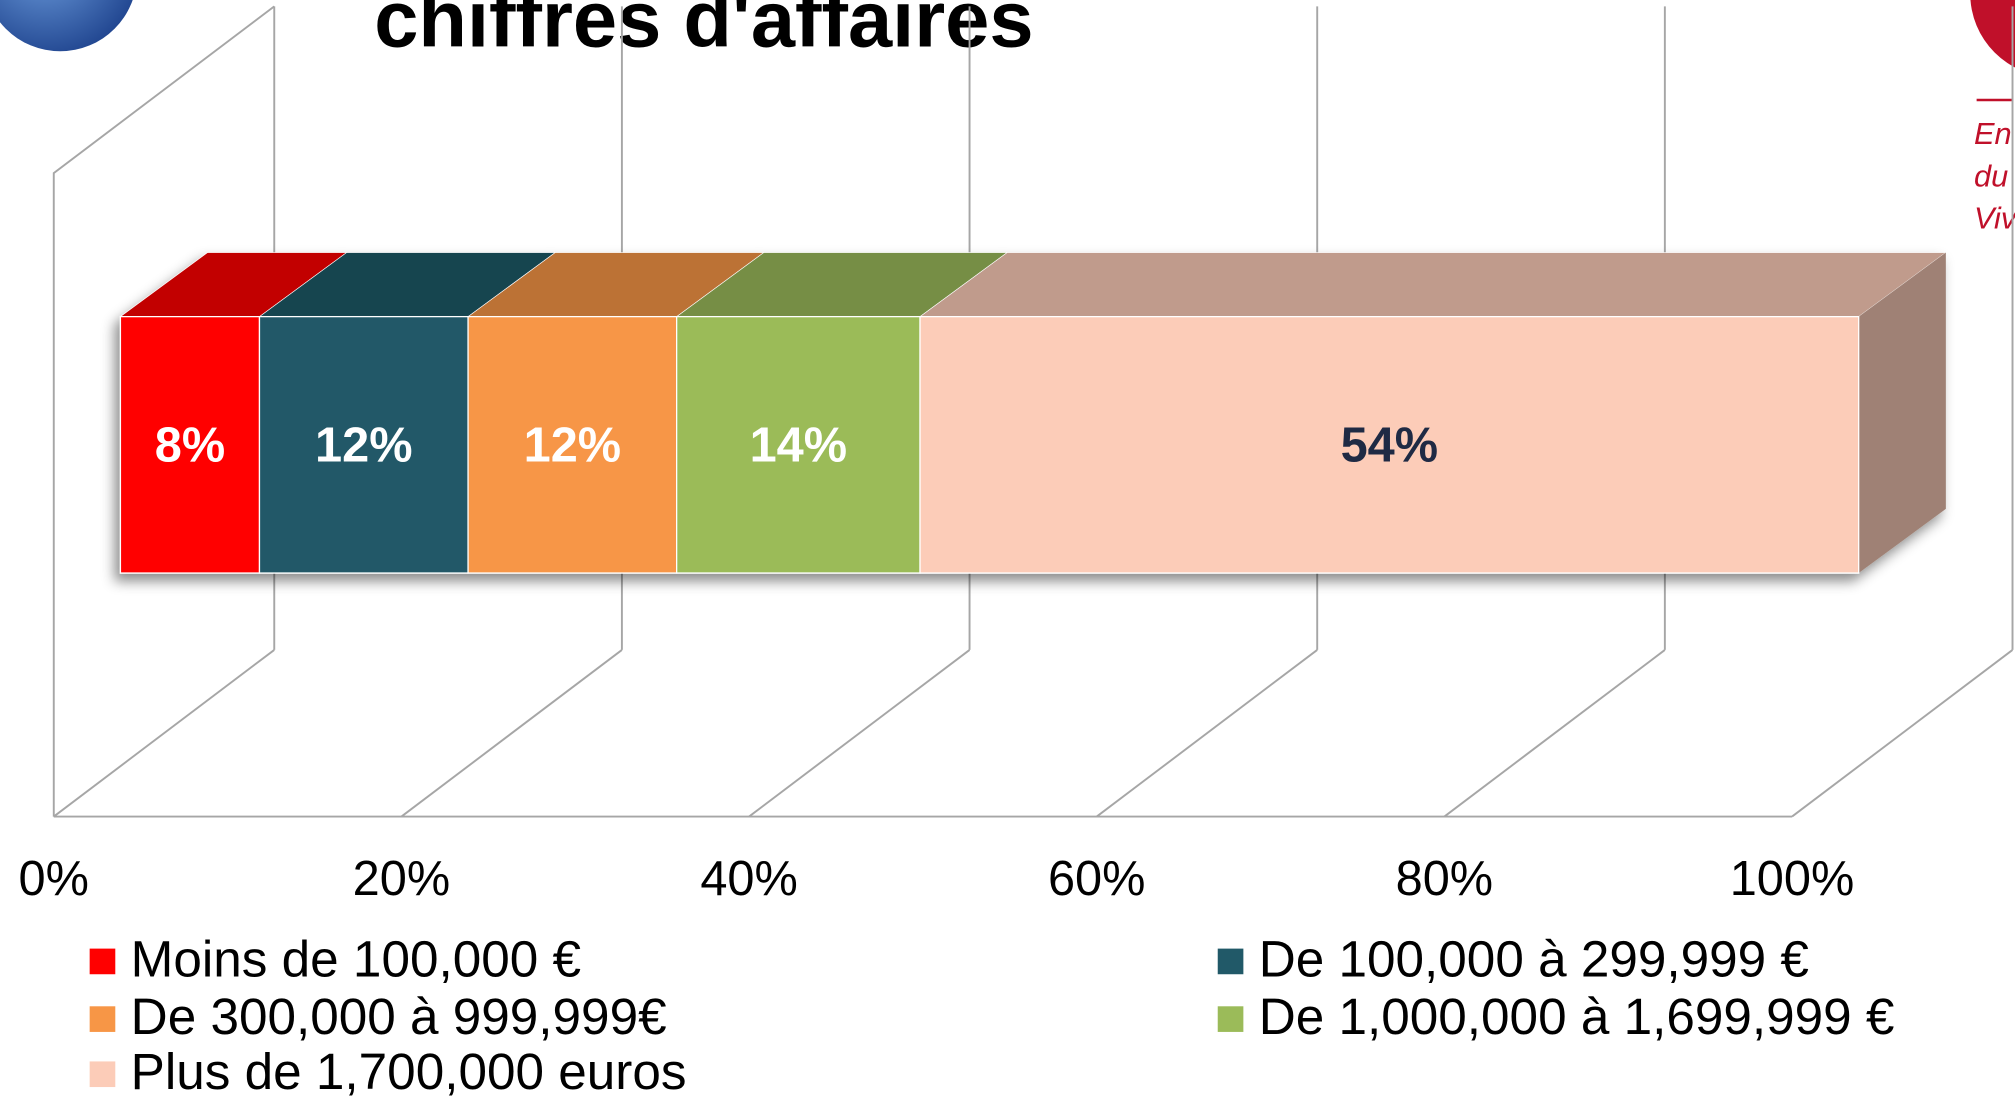 The image size is (2015, 1105). Describe the element at coordinates (748, 879) in the screenshot. I see `x-tick-label: 40%` at that location.